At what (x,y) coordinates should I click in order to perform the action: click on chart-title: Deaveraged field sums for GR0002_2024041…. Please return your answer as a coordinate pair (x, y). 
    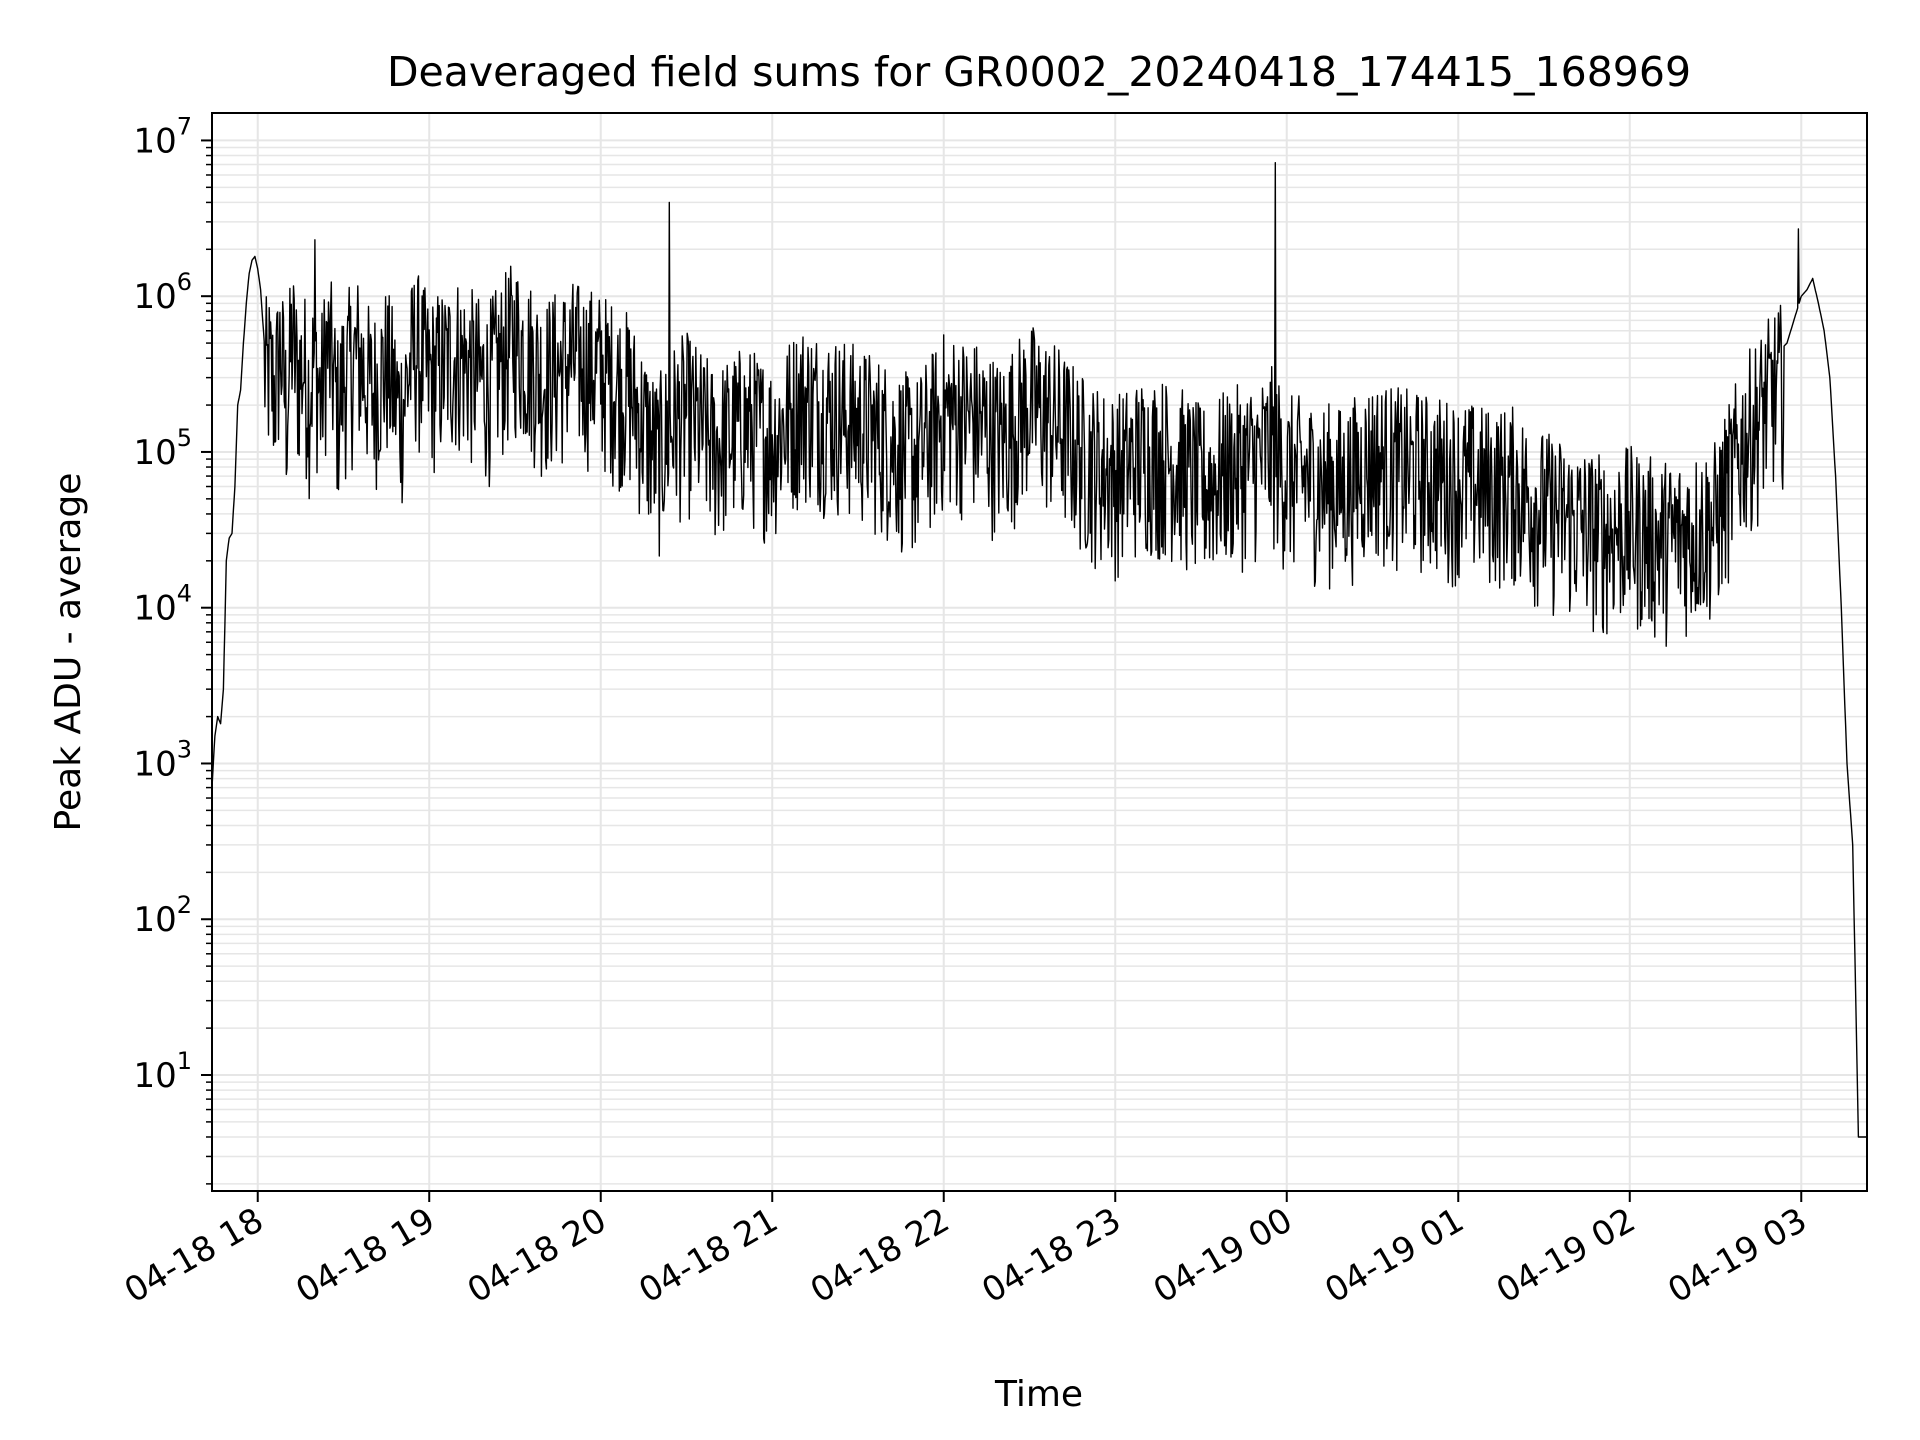
    Looking at the image, I should click on (1039, 72).